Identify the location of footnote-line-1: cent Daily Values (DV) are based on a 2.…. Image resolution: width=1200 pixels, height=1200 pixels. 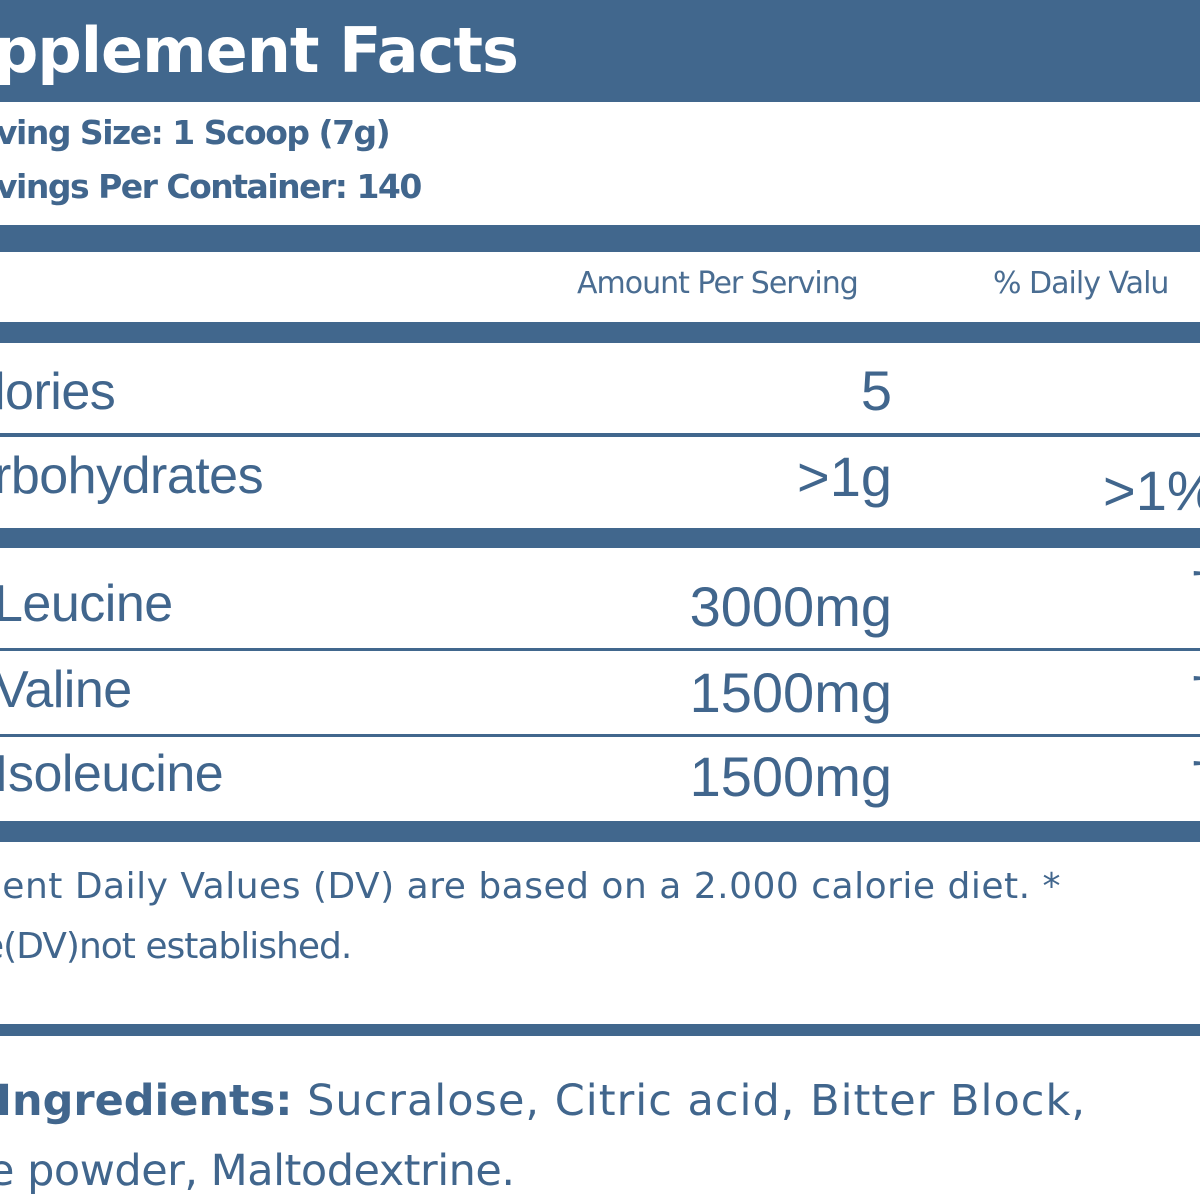
(531, 886).